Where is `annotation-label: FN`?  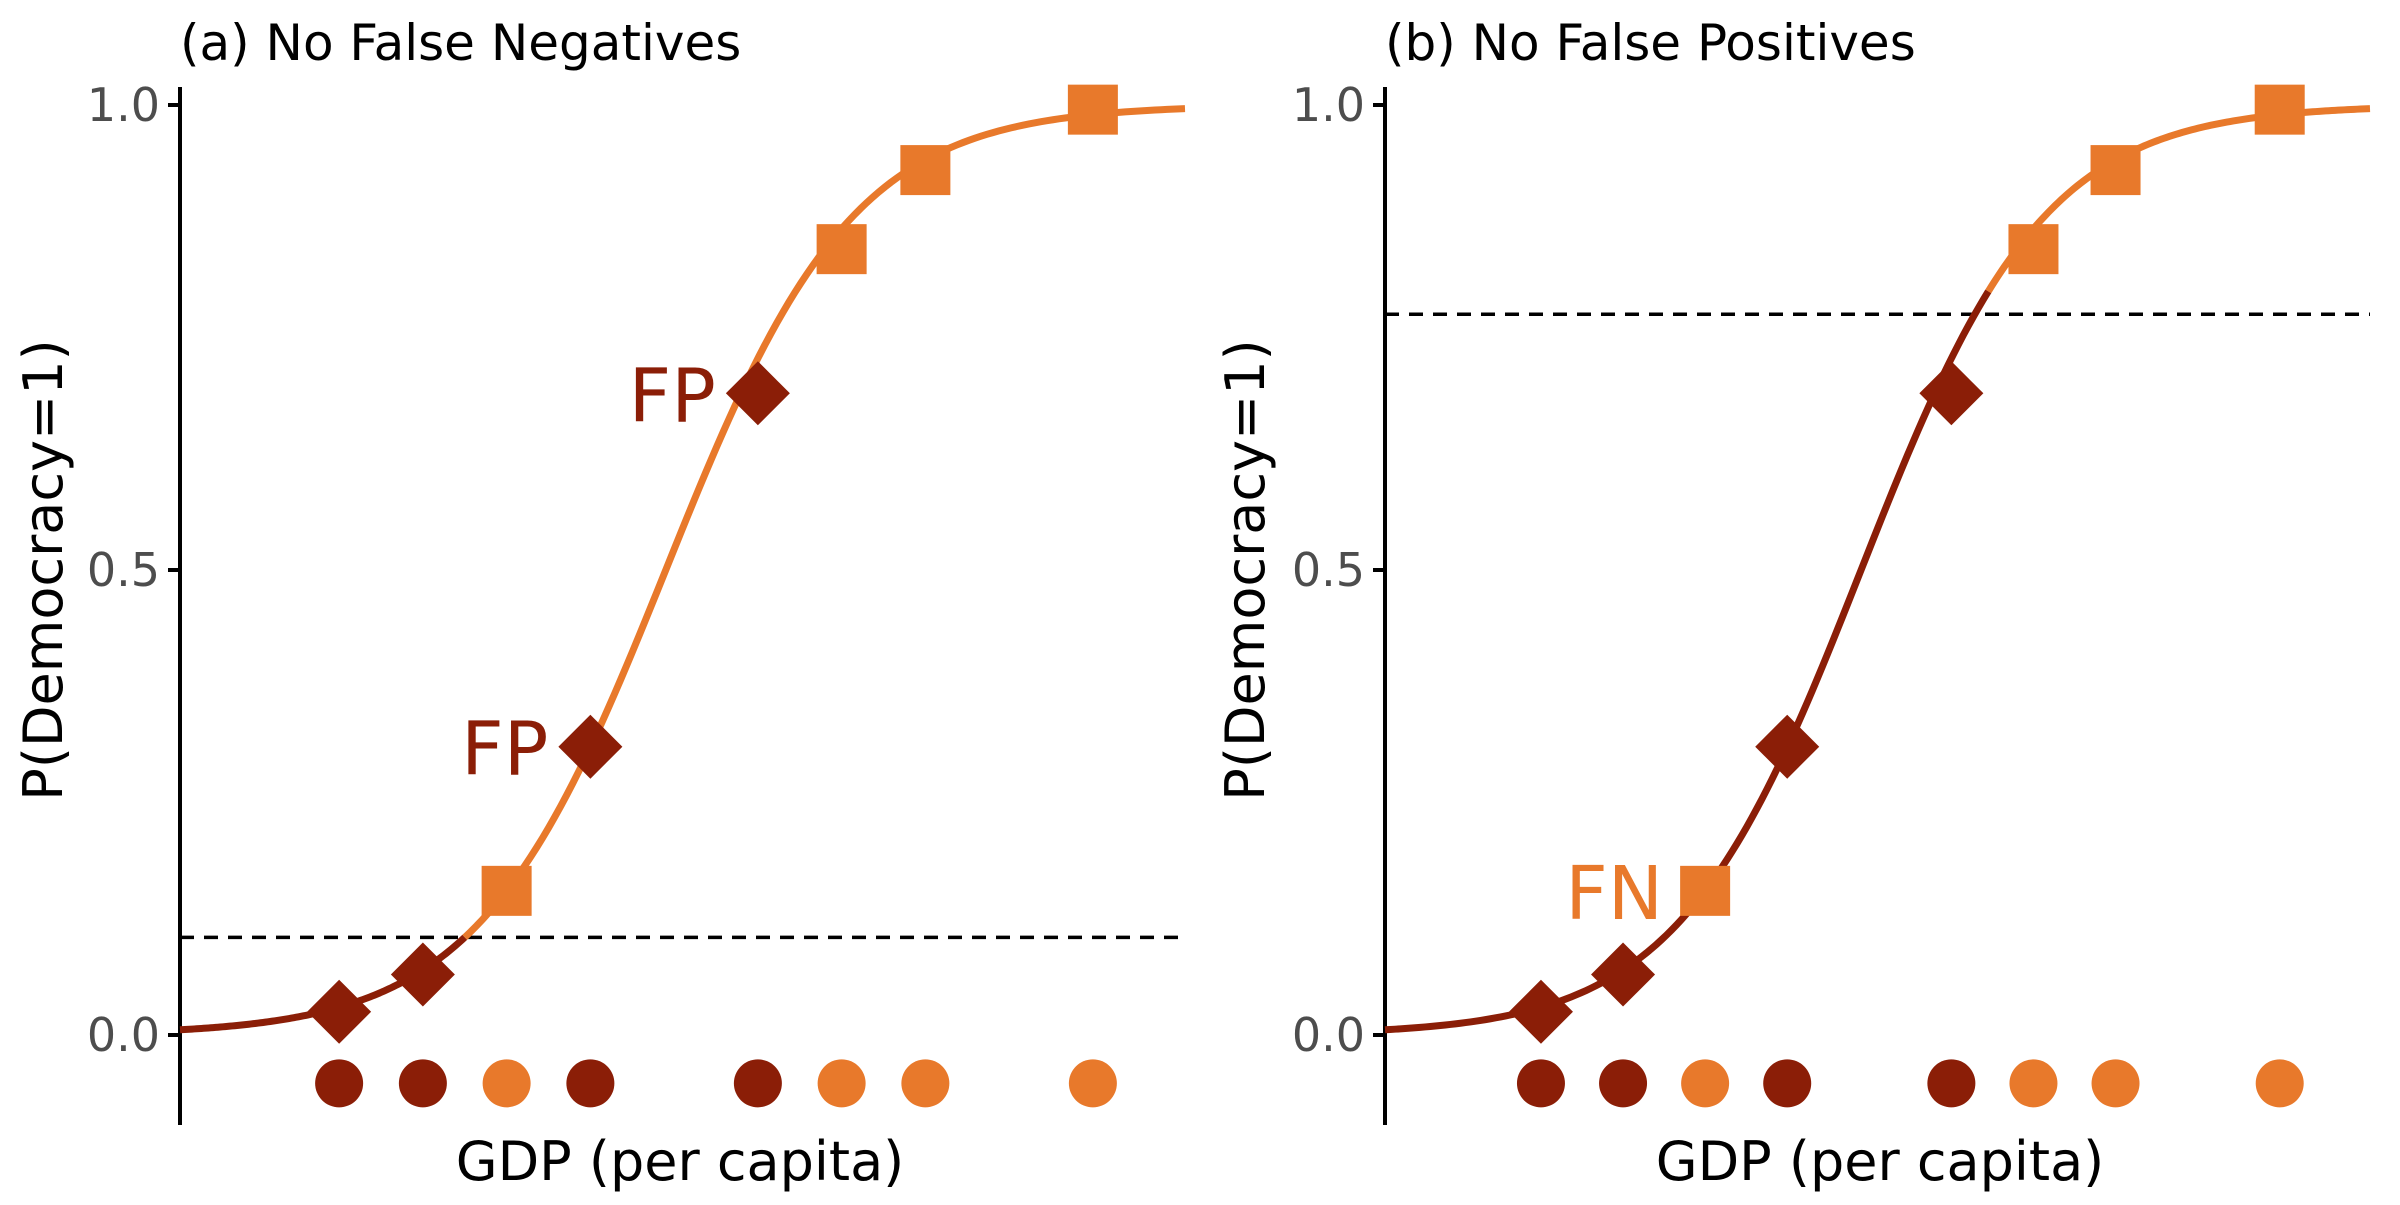
annotation-label: FN is located at coordinates (1614, 894).